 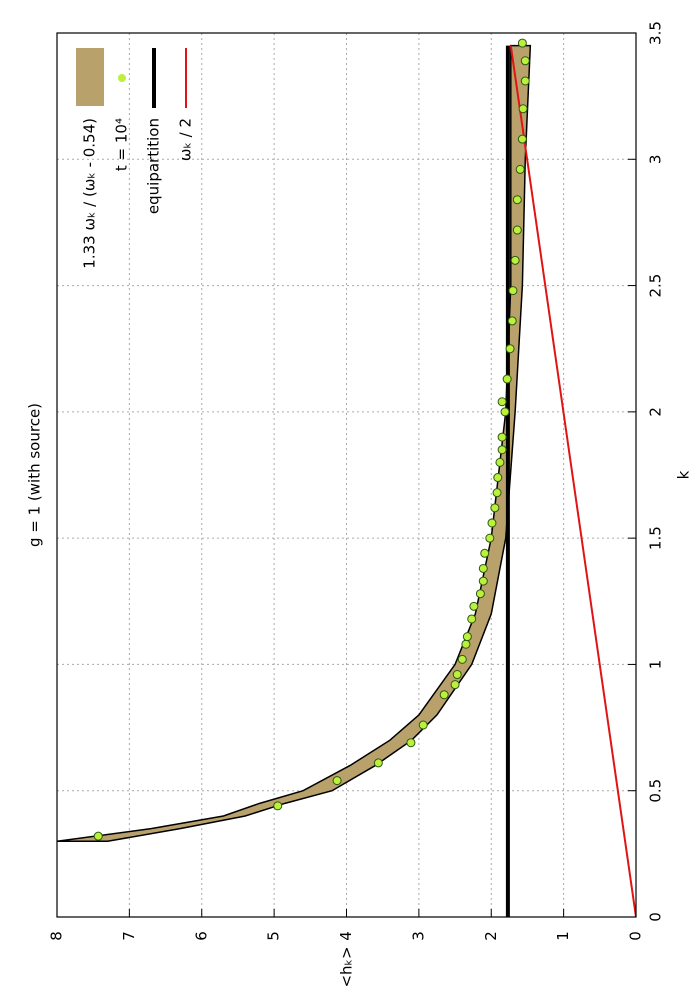 I want to click on y-tick-label: 0, so click(x=636, y=936).